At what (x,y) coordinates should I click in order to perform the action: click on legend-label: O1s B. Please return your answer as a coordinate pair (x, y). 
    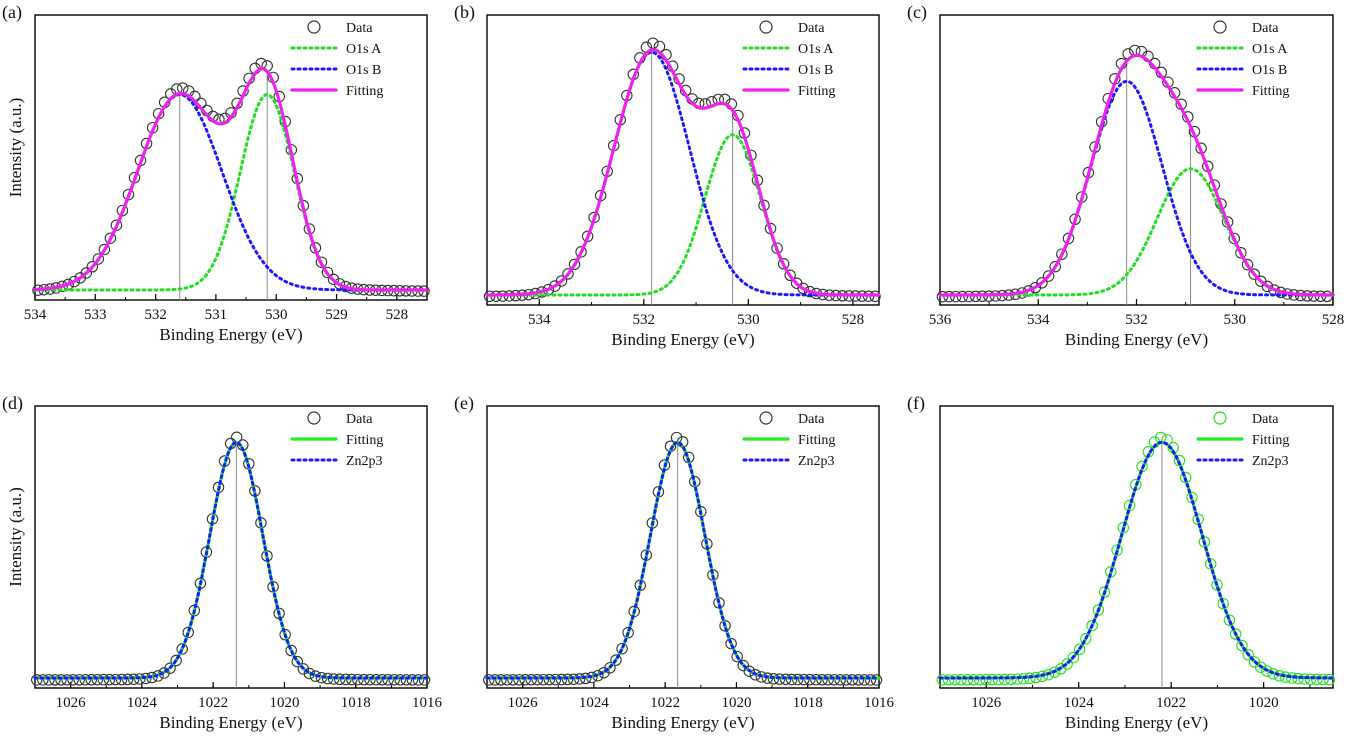
    Looking at the image, I should click on (815, 70).